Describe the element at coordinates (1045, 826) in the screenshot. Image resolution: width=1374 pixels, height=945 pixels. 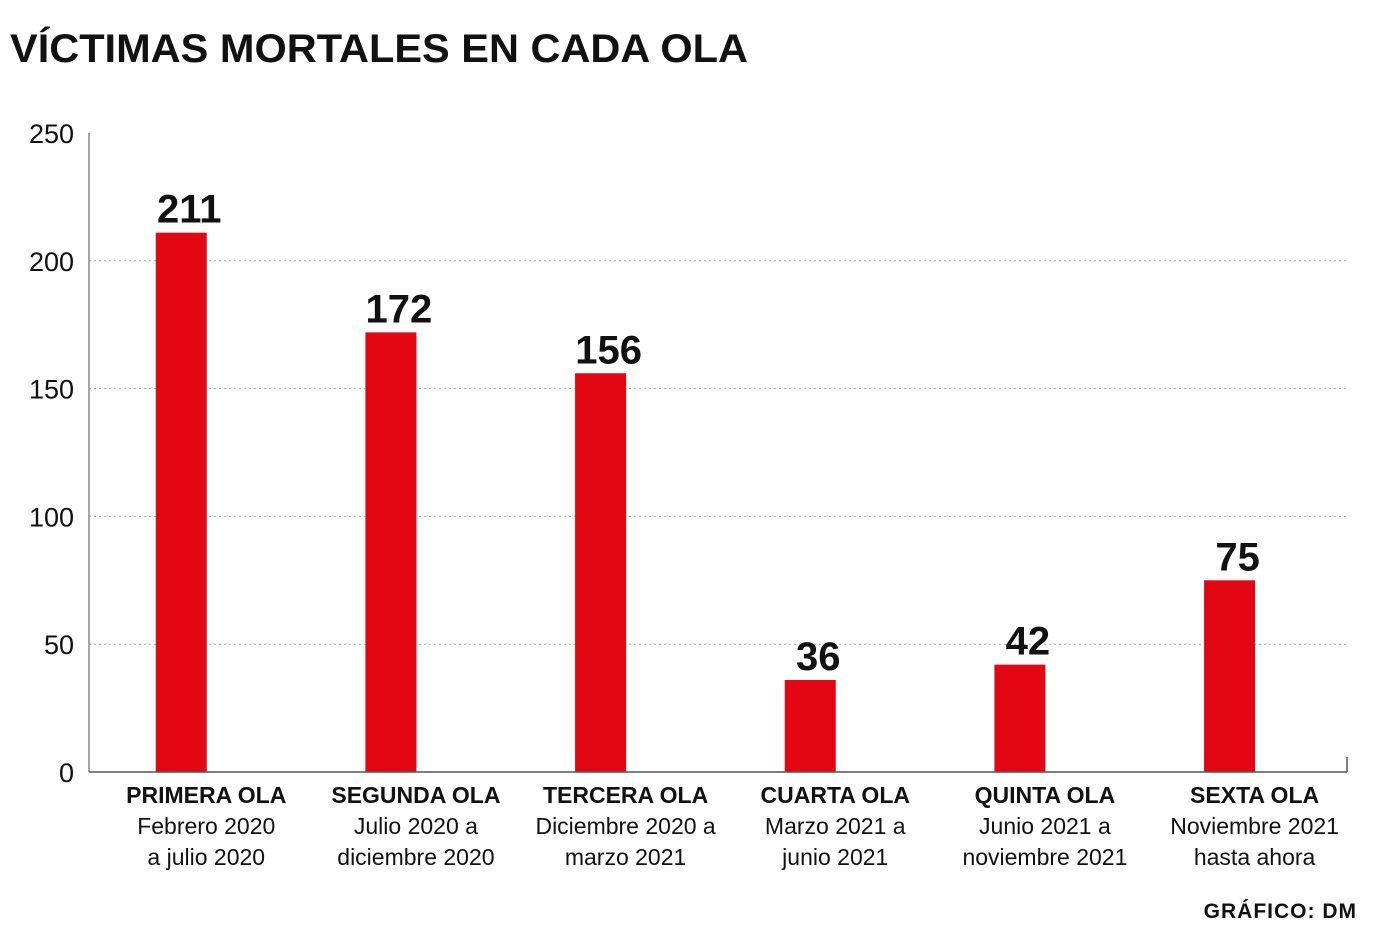
I see `x-tick-sublabel: Junio 2021 a` at that location.